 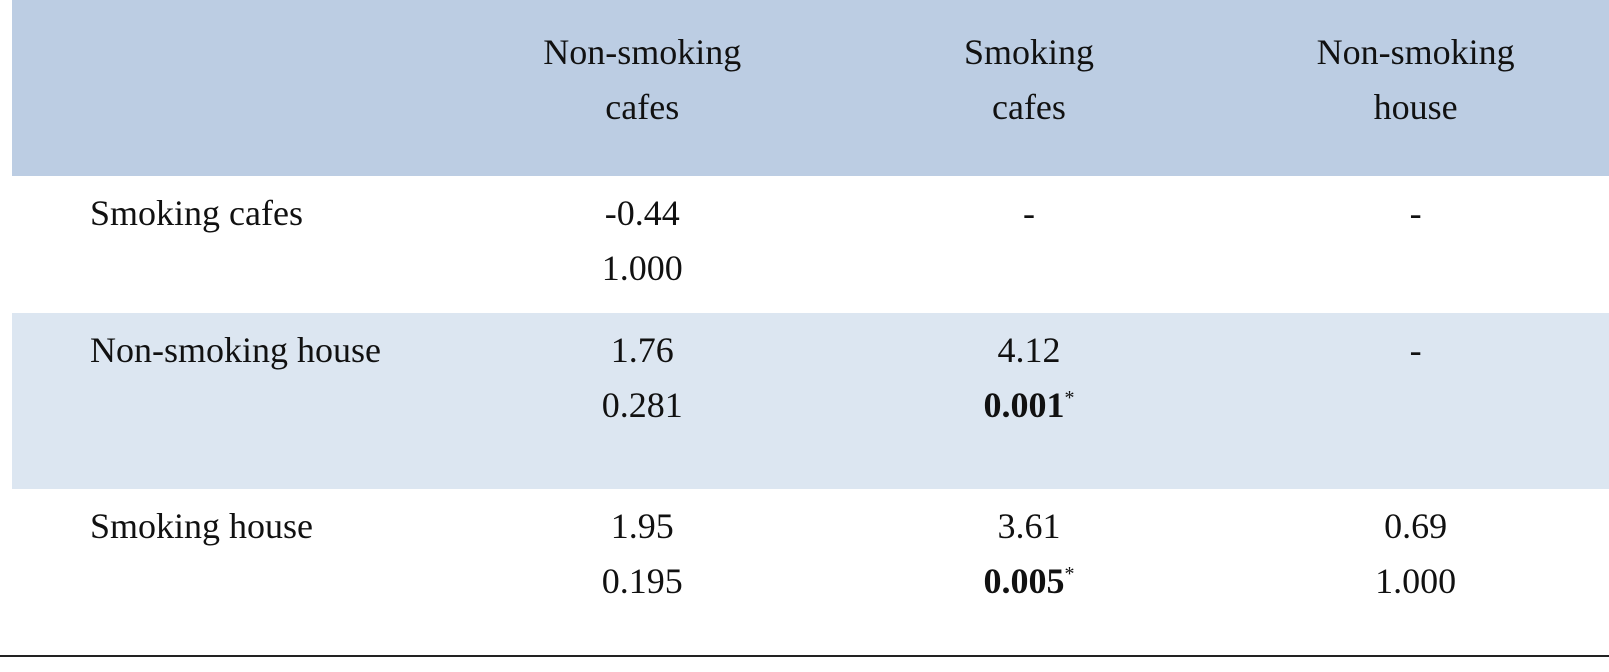 I want to click on cell-value: 4.12, so click(x=1029, y=350).